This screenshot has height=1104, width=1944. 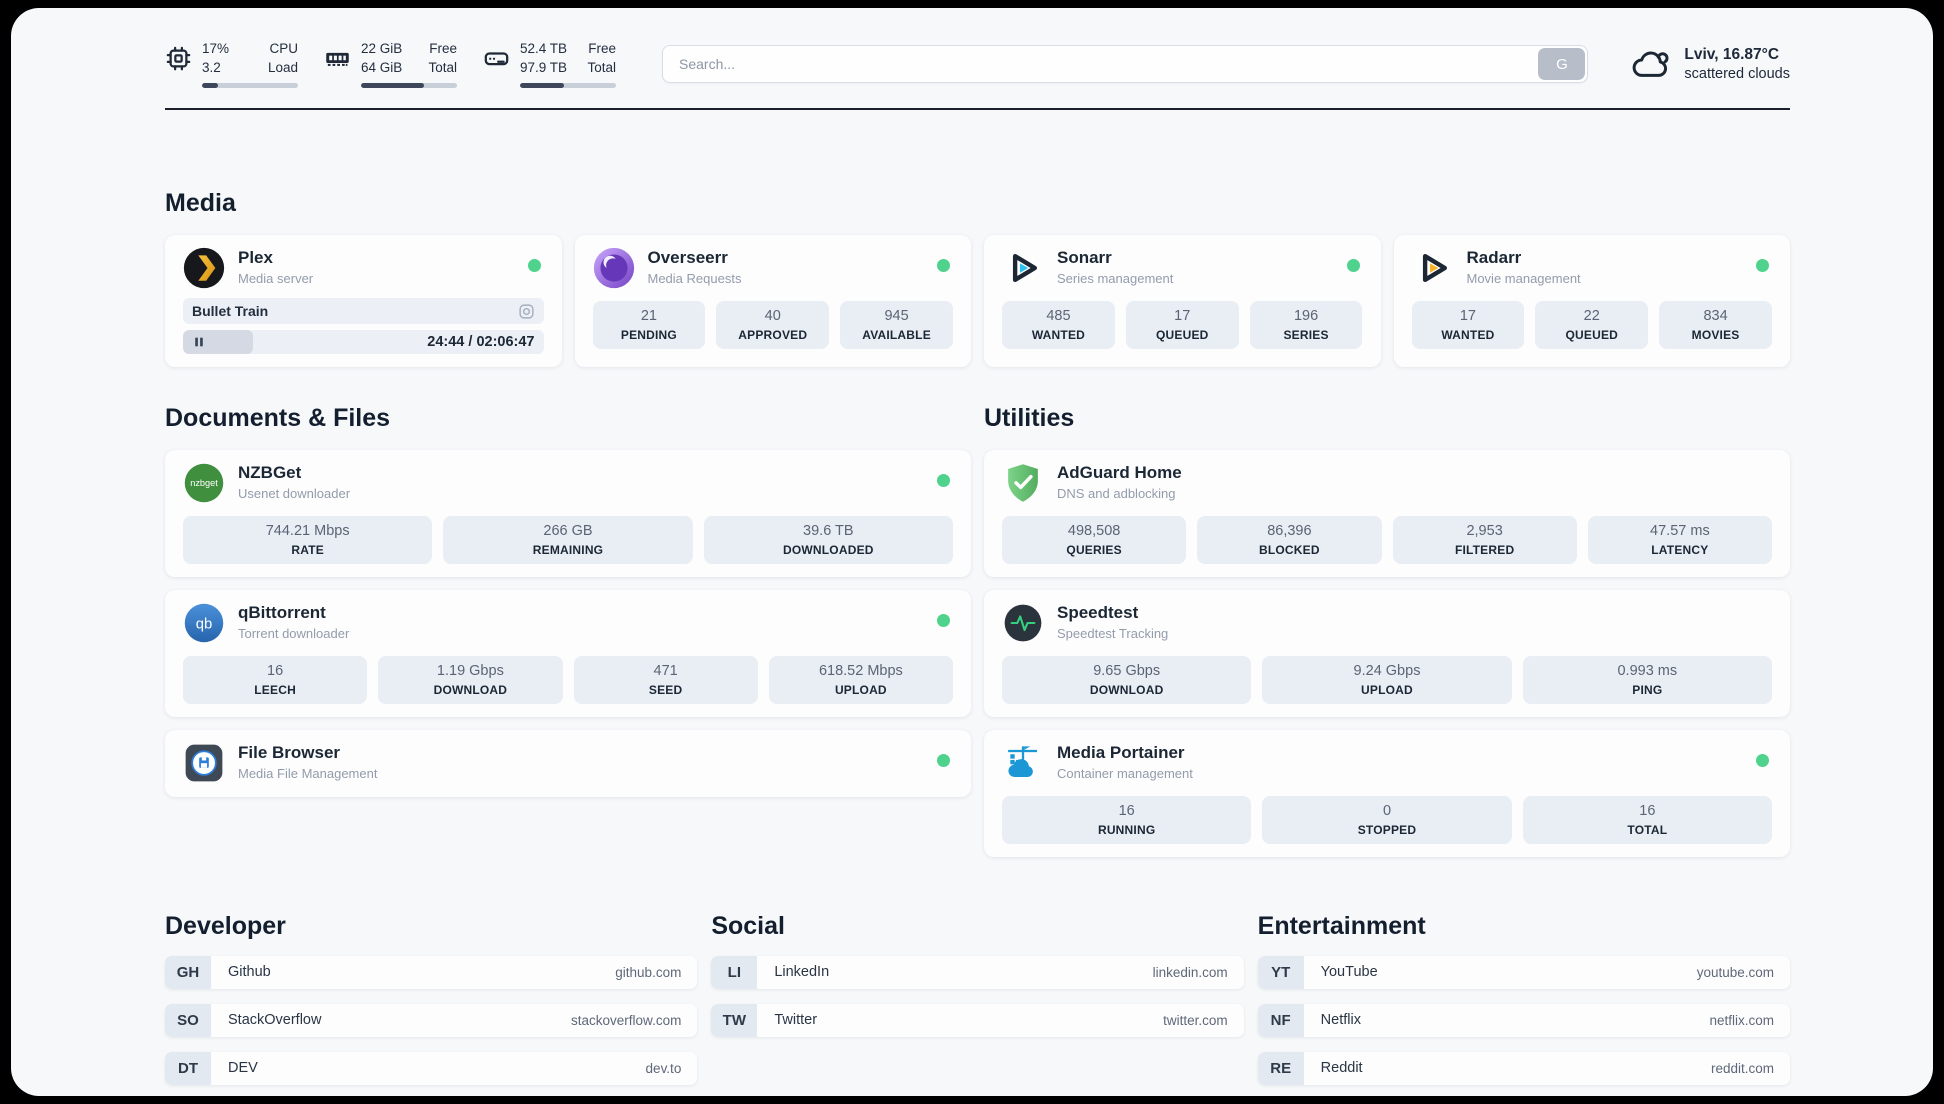 What do you see at coordinates (1306, 325) in the screenshot?
I see `stat-series: 196 SERIES` at bounding box center [1306, 325].